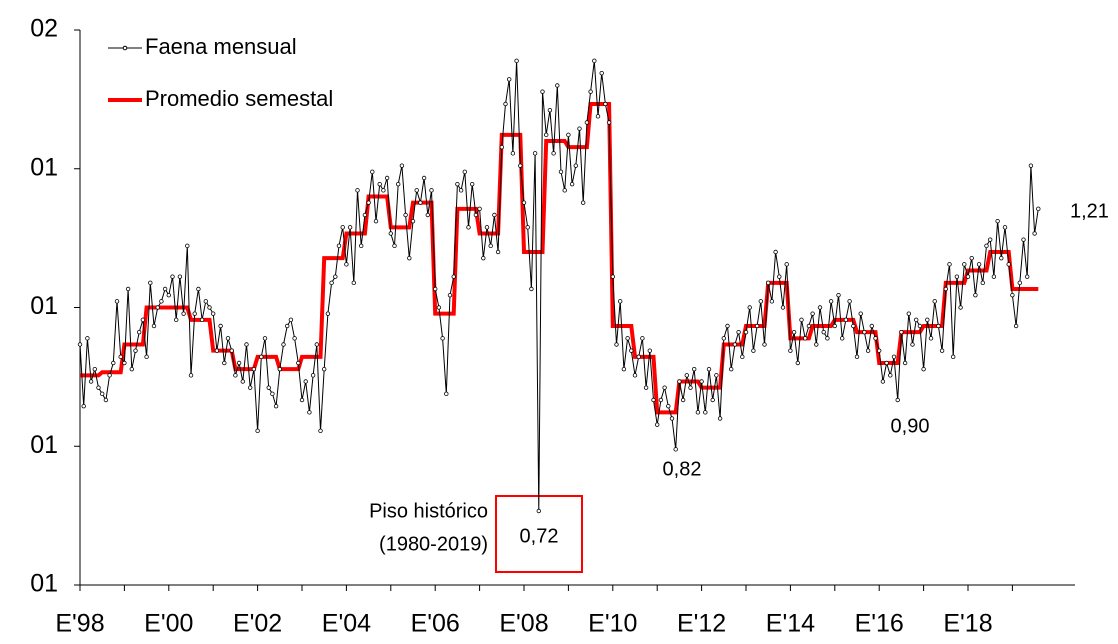 This screenshot has height=644, width=1118. I want to click on legend-label: Promedio semestal, so click(239, 98).